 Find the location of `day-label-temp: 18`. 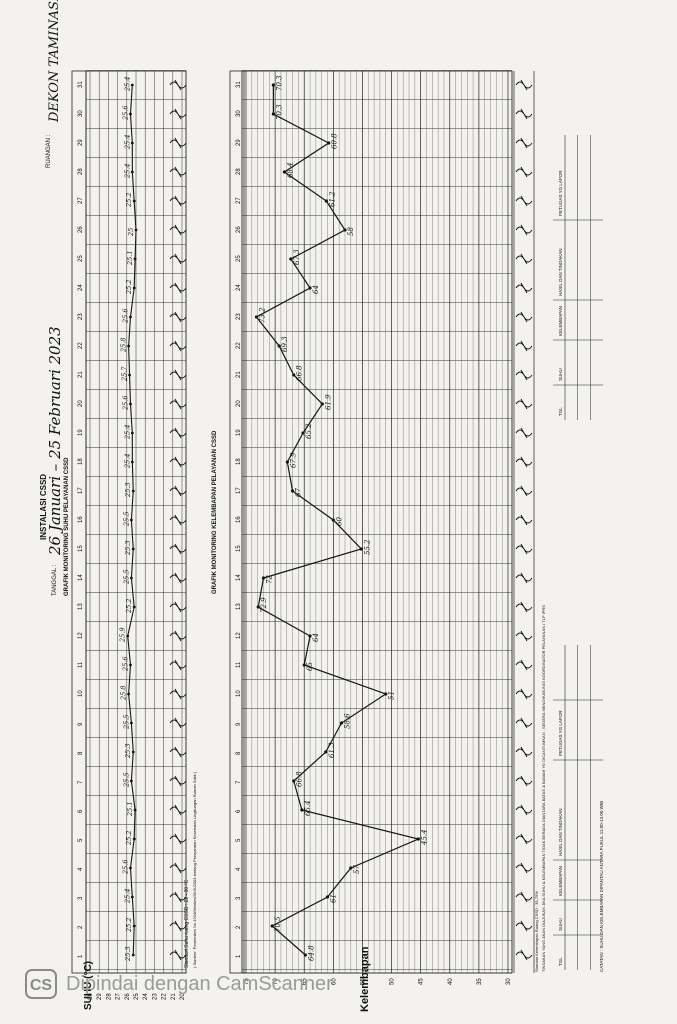

day-label-temp: 18 is located at coordinates (81, 461).